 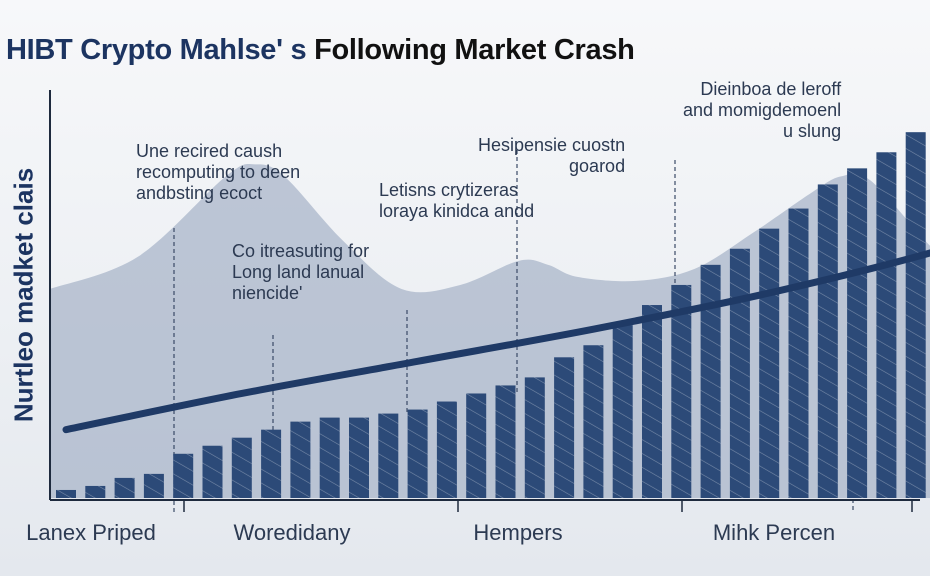 What do you see at coordinates (474, 50) in the screenshot?
I see `chart-title-part2: Following Market Crash` at bounding box center [474, 50].